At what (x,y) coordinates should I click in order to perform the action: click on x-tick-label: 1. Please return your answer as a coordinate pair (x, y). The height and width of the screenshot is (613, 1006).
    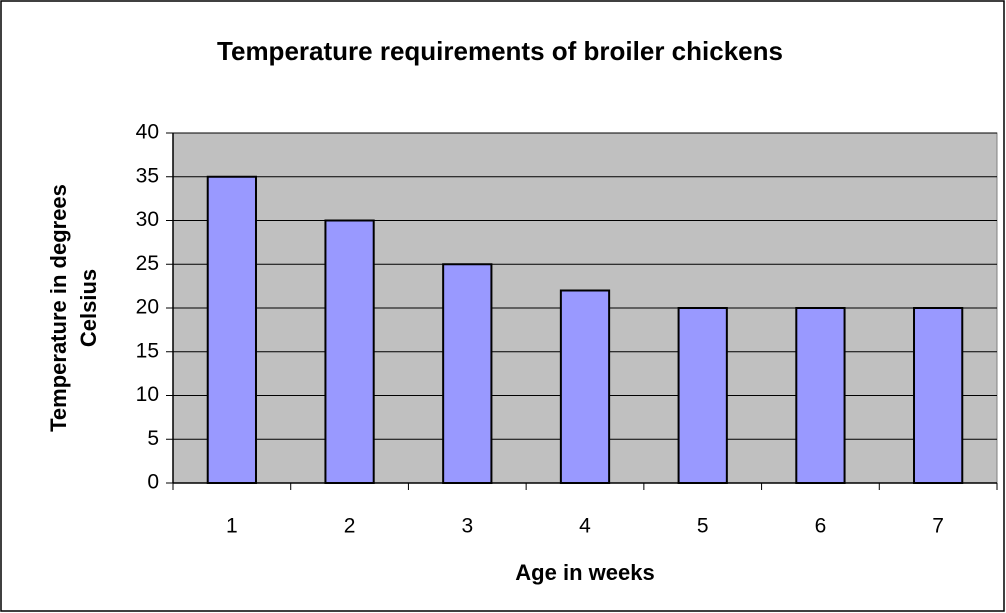
    Looking at the image, I should click on (232, 526).